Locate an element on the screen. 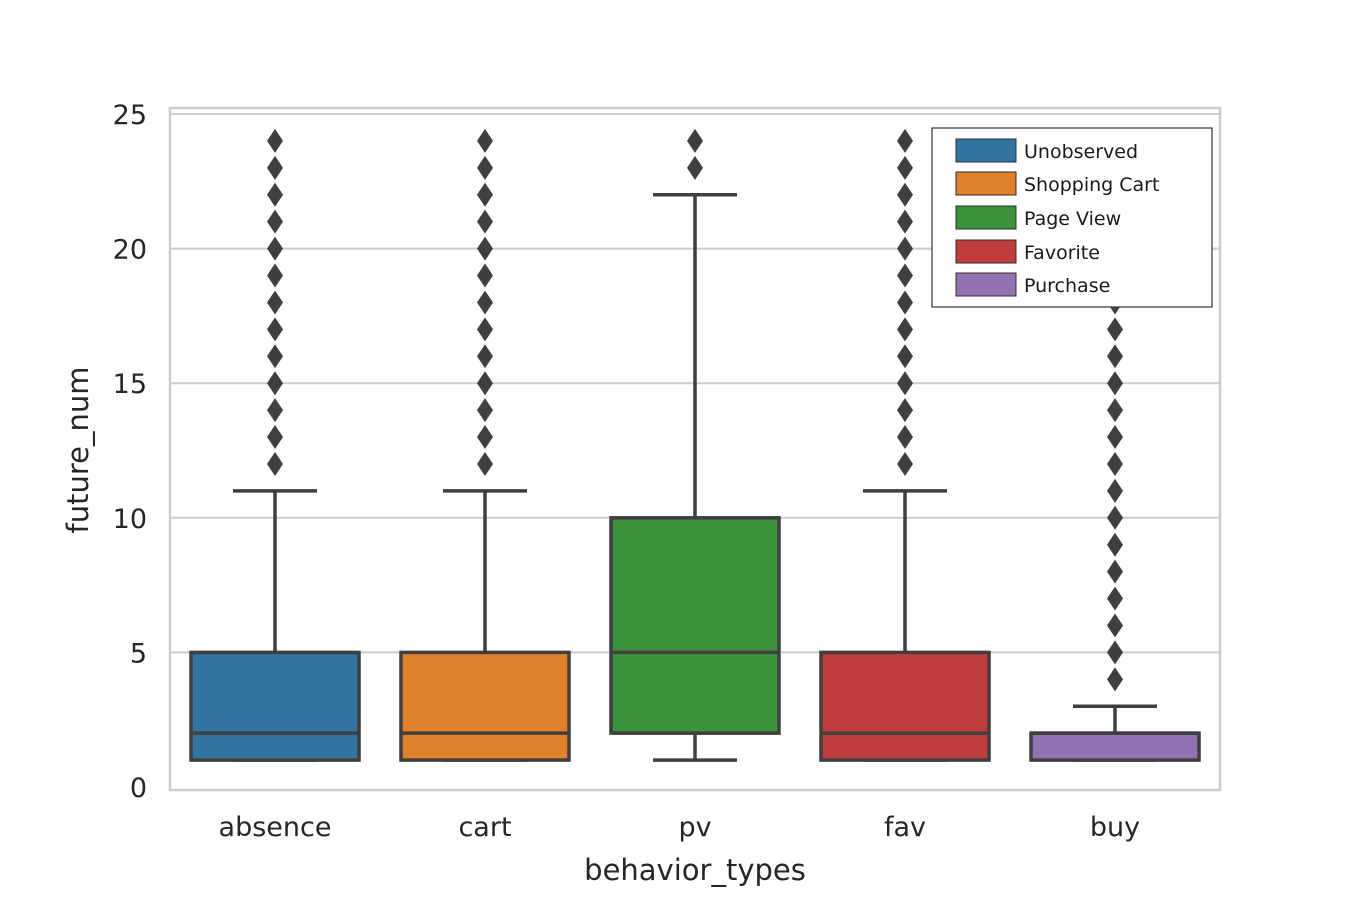  box-absence is located at coordinates (275, 445).